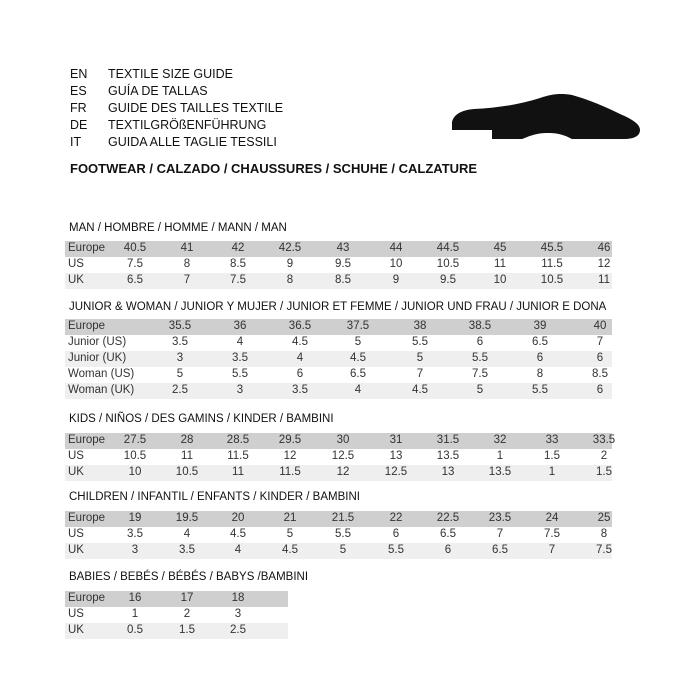 This screenshot has width=700, height=700. I want to click on size-cell: 33, so click(552, 440).